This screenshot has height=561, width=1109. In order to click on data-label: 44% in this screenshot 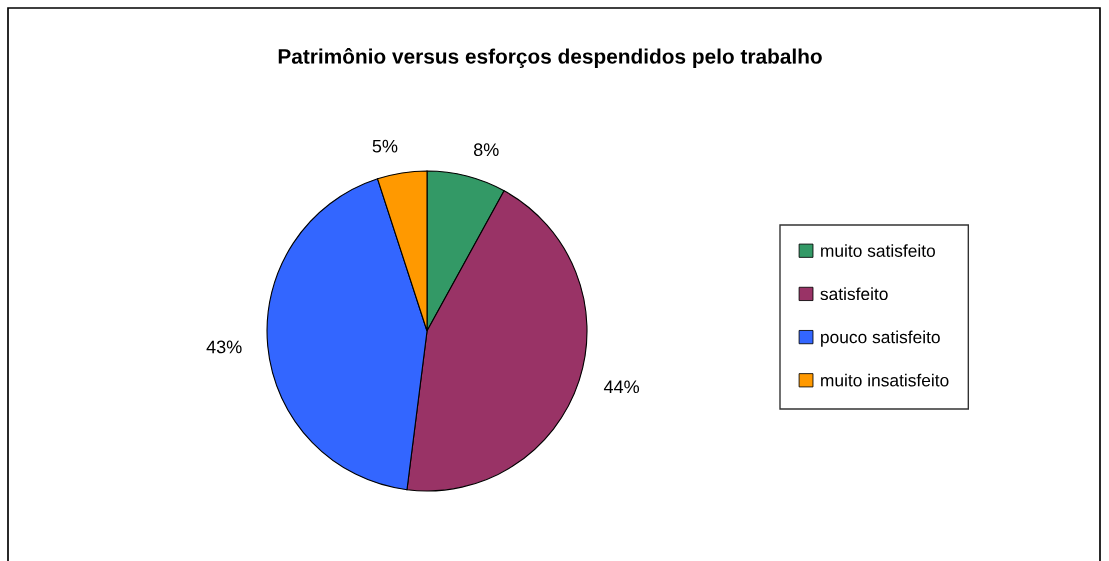, I will do `click(621, 387)`.